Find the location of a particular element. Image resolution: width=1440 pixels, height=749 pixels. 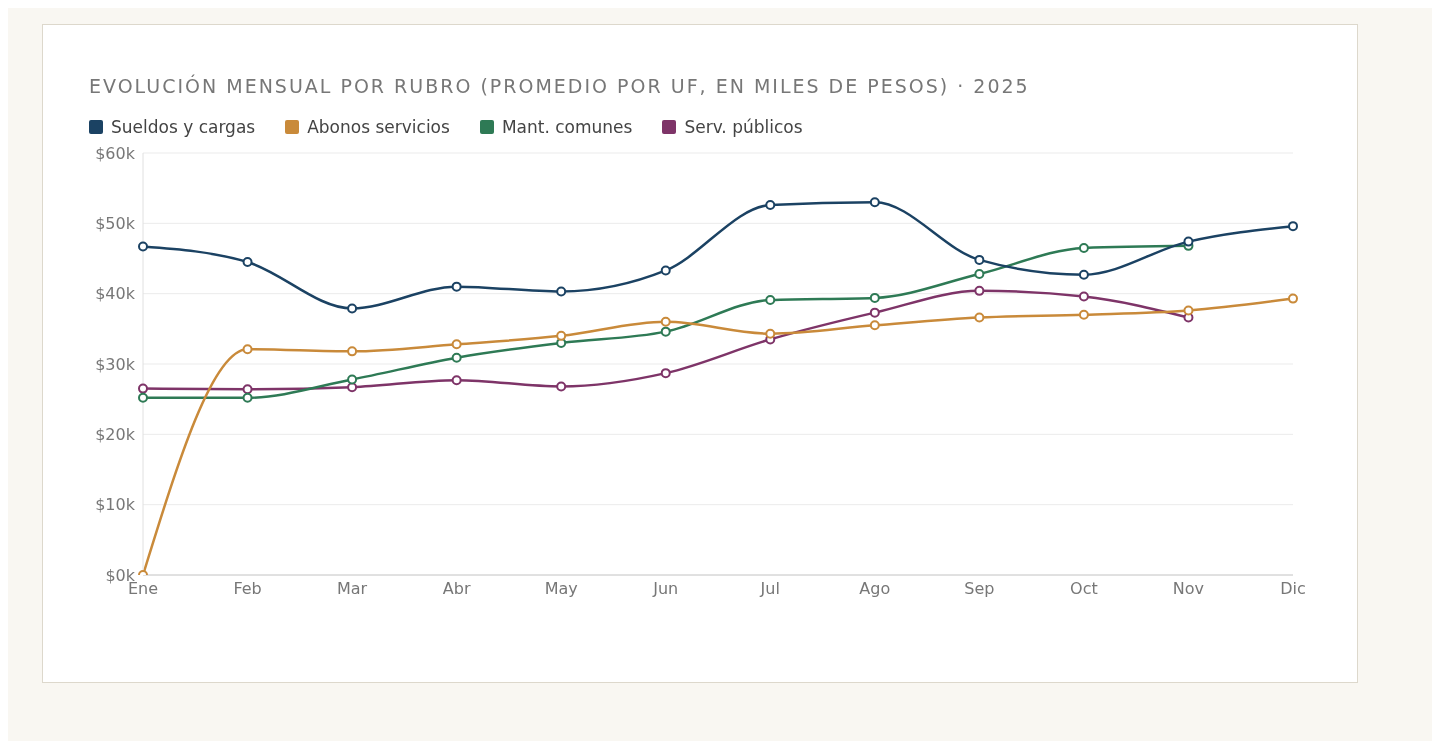

legend-label: Abonos servicios is located at coordinates (378, 127).